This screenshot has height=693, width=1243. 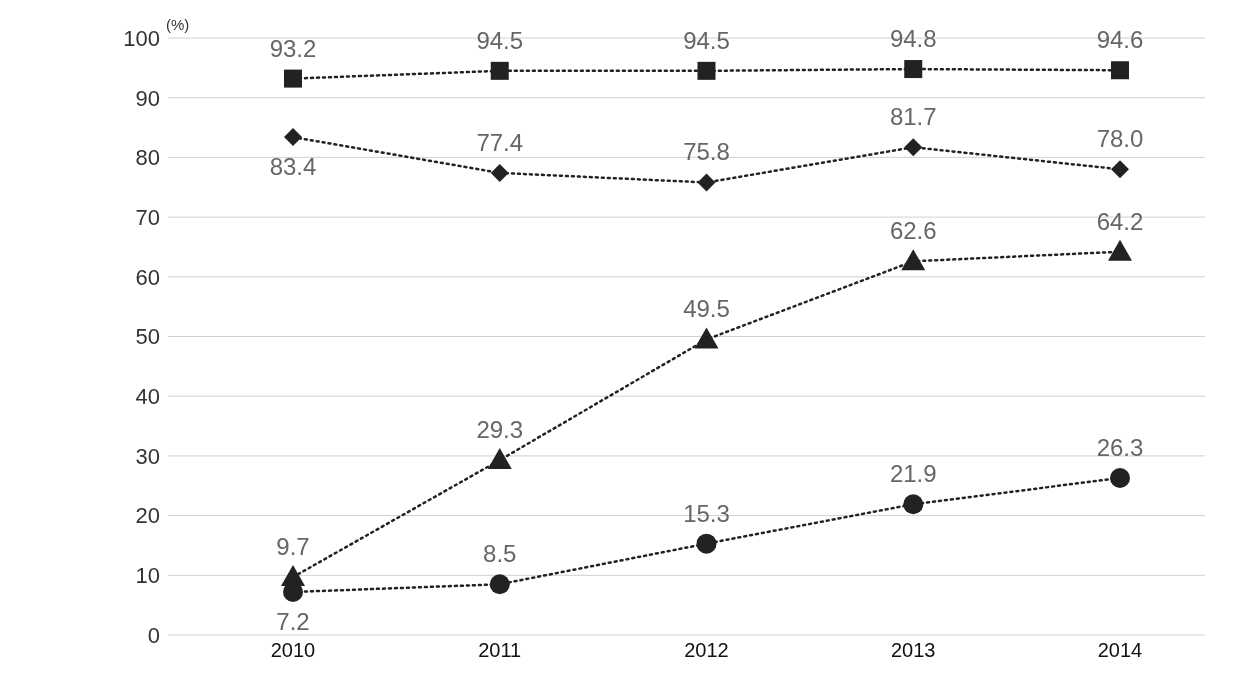 What do you see at coordinates (147, 397) in the screenshot?
I see `y-tick-label: 40` at bounding box center [147, 397].